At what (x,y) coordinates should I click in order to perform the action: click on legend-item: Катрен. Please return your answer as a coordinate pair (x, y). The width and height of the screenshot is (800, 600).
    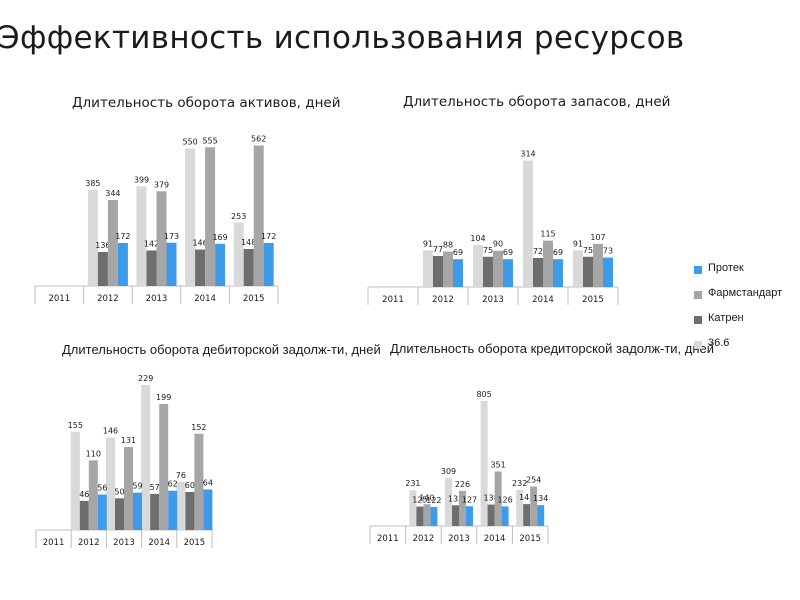
    Looking at the image, I should click on (747, 324).